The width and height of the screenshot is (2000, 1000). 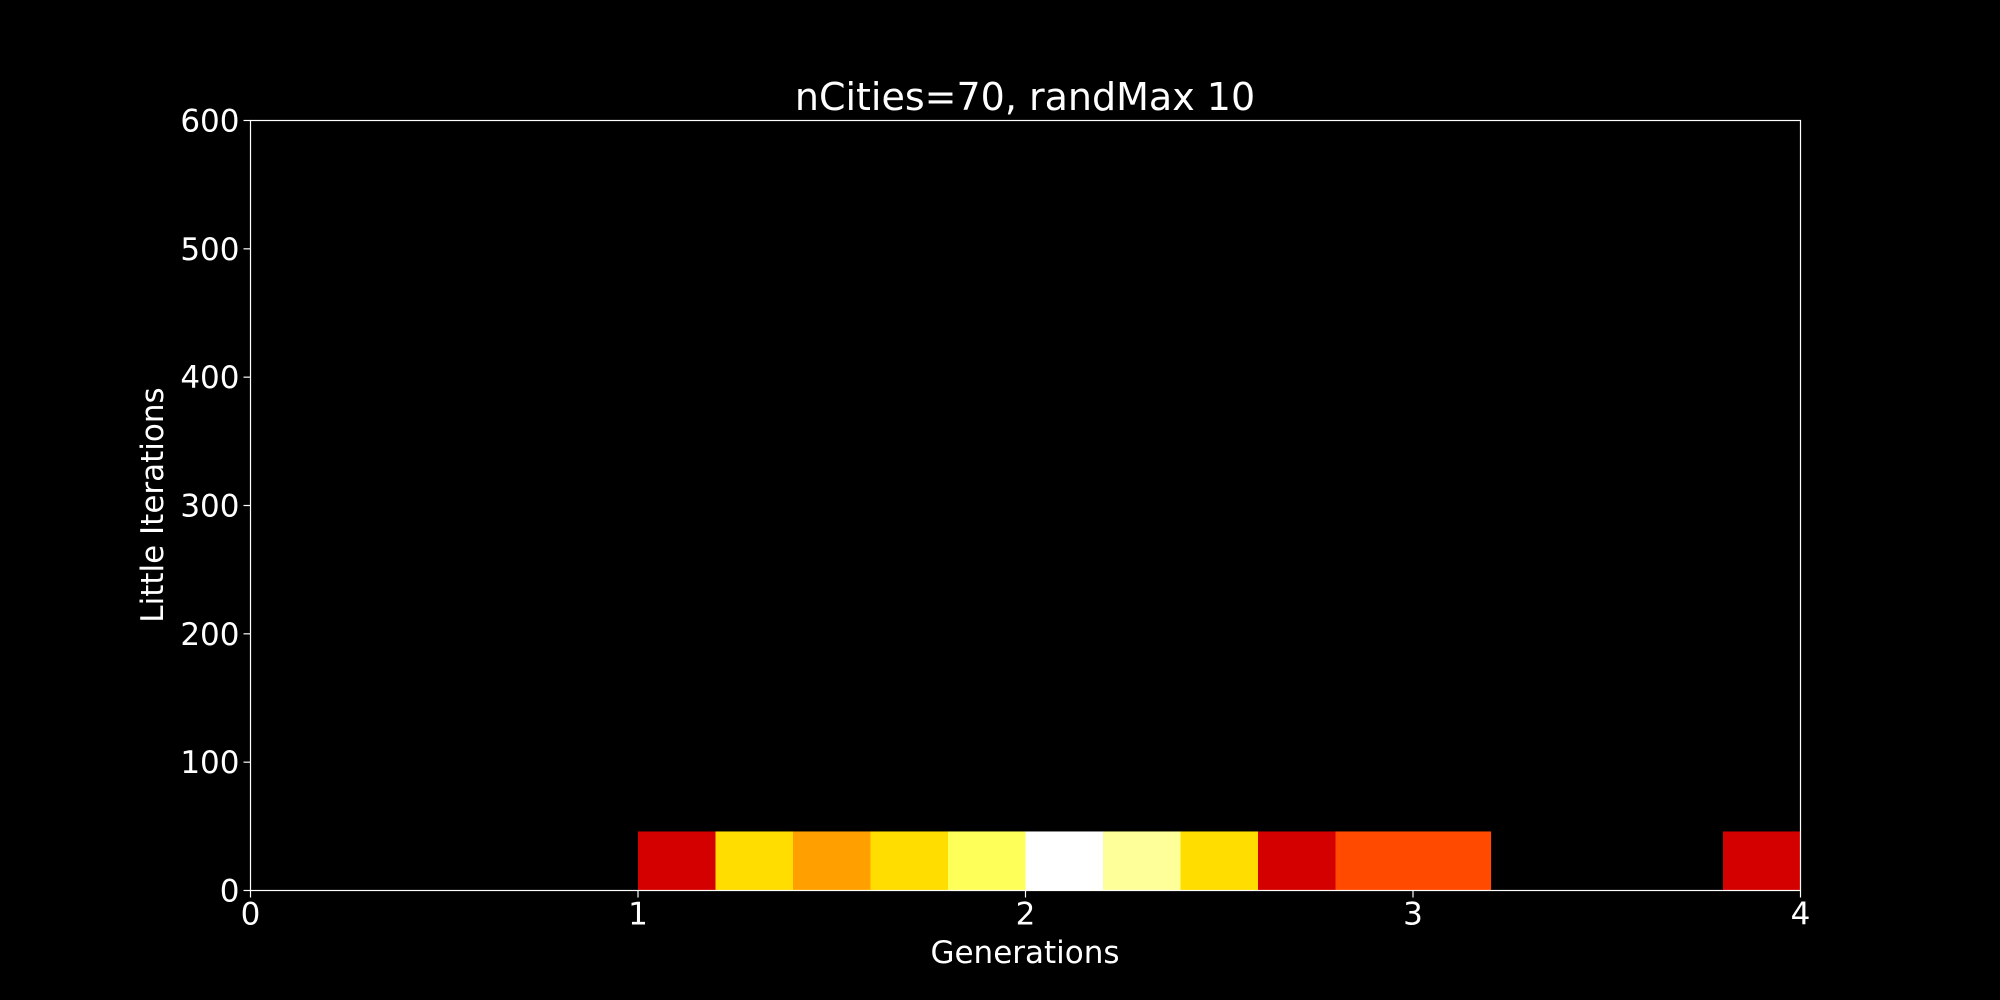 What do you see at coordinates (638, 915) in the screenshot?
I see `x-tick-label-1: 1` at bounding box center [638, 915].